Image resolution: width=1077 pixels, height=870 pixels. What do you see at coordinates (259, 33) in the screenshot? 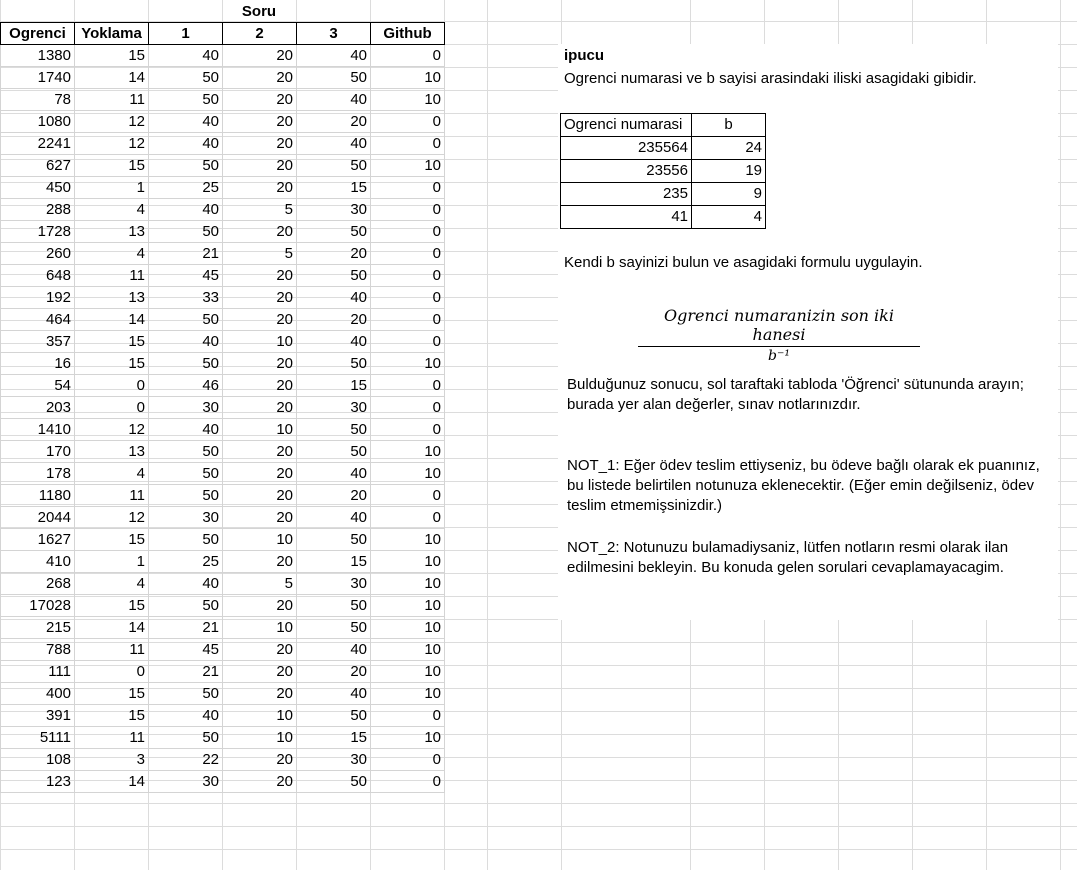
I see `col-header-soru-2: 2` at bounding box center [259, 33].